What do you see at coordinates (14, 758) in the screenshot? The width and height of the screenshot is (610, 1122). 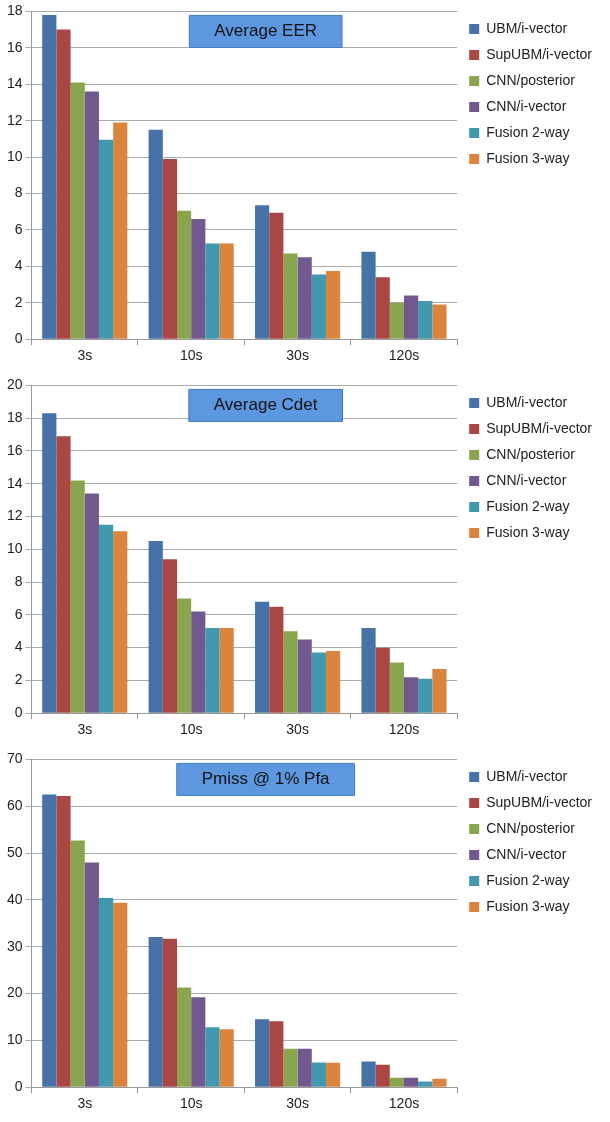 I see `y-tick-label: 70` at bounding box center [14, 758].